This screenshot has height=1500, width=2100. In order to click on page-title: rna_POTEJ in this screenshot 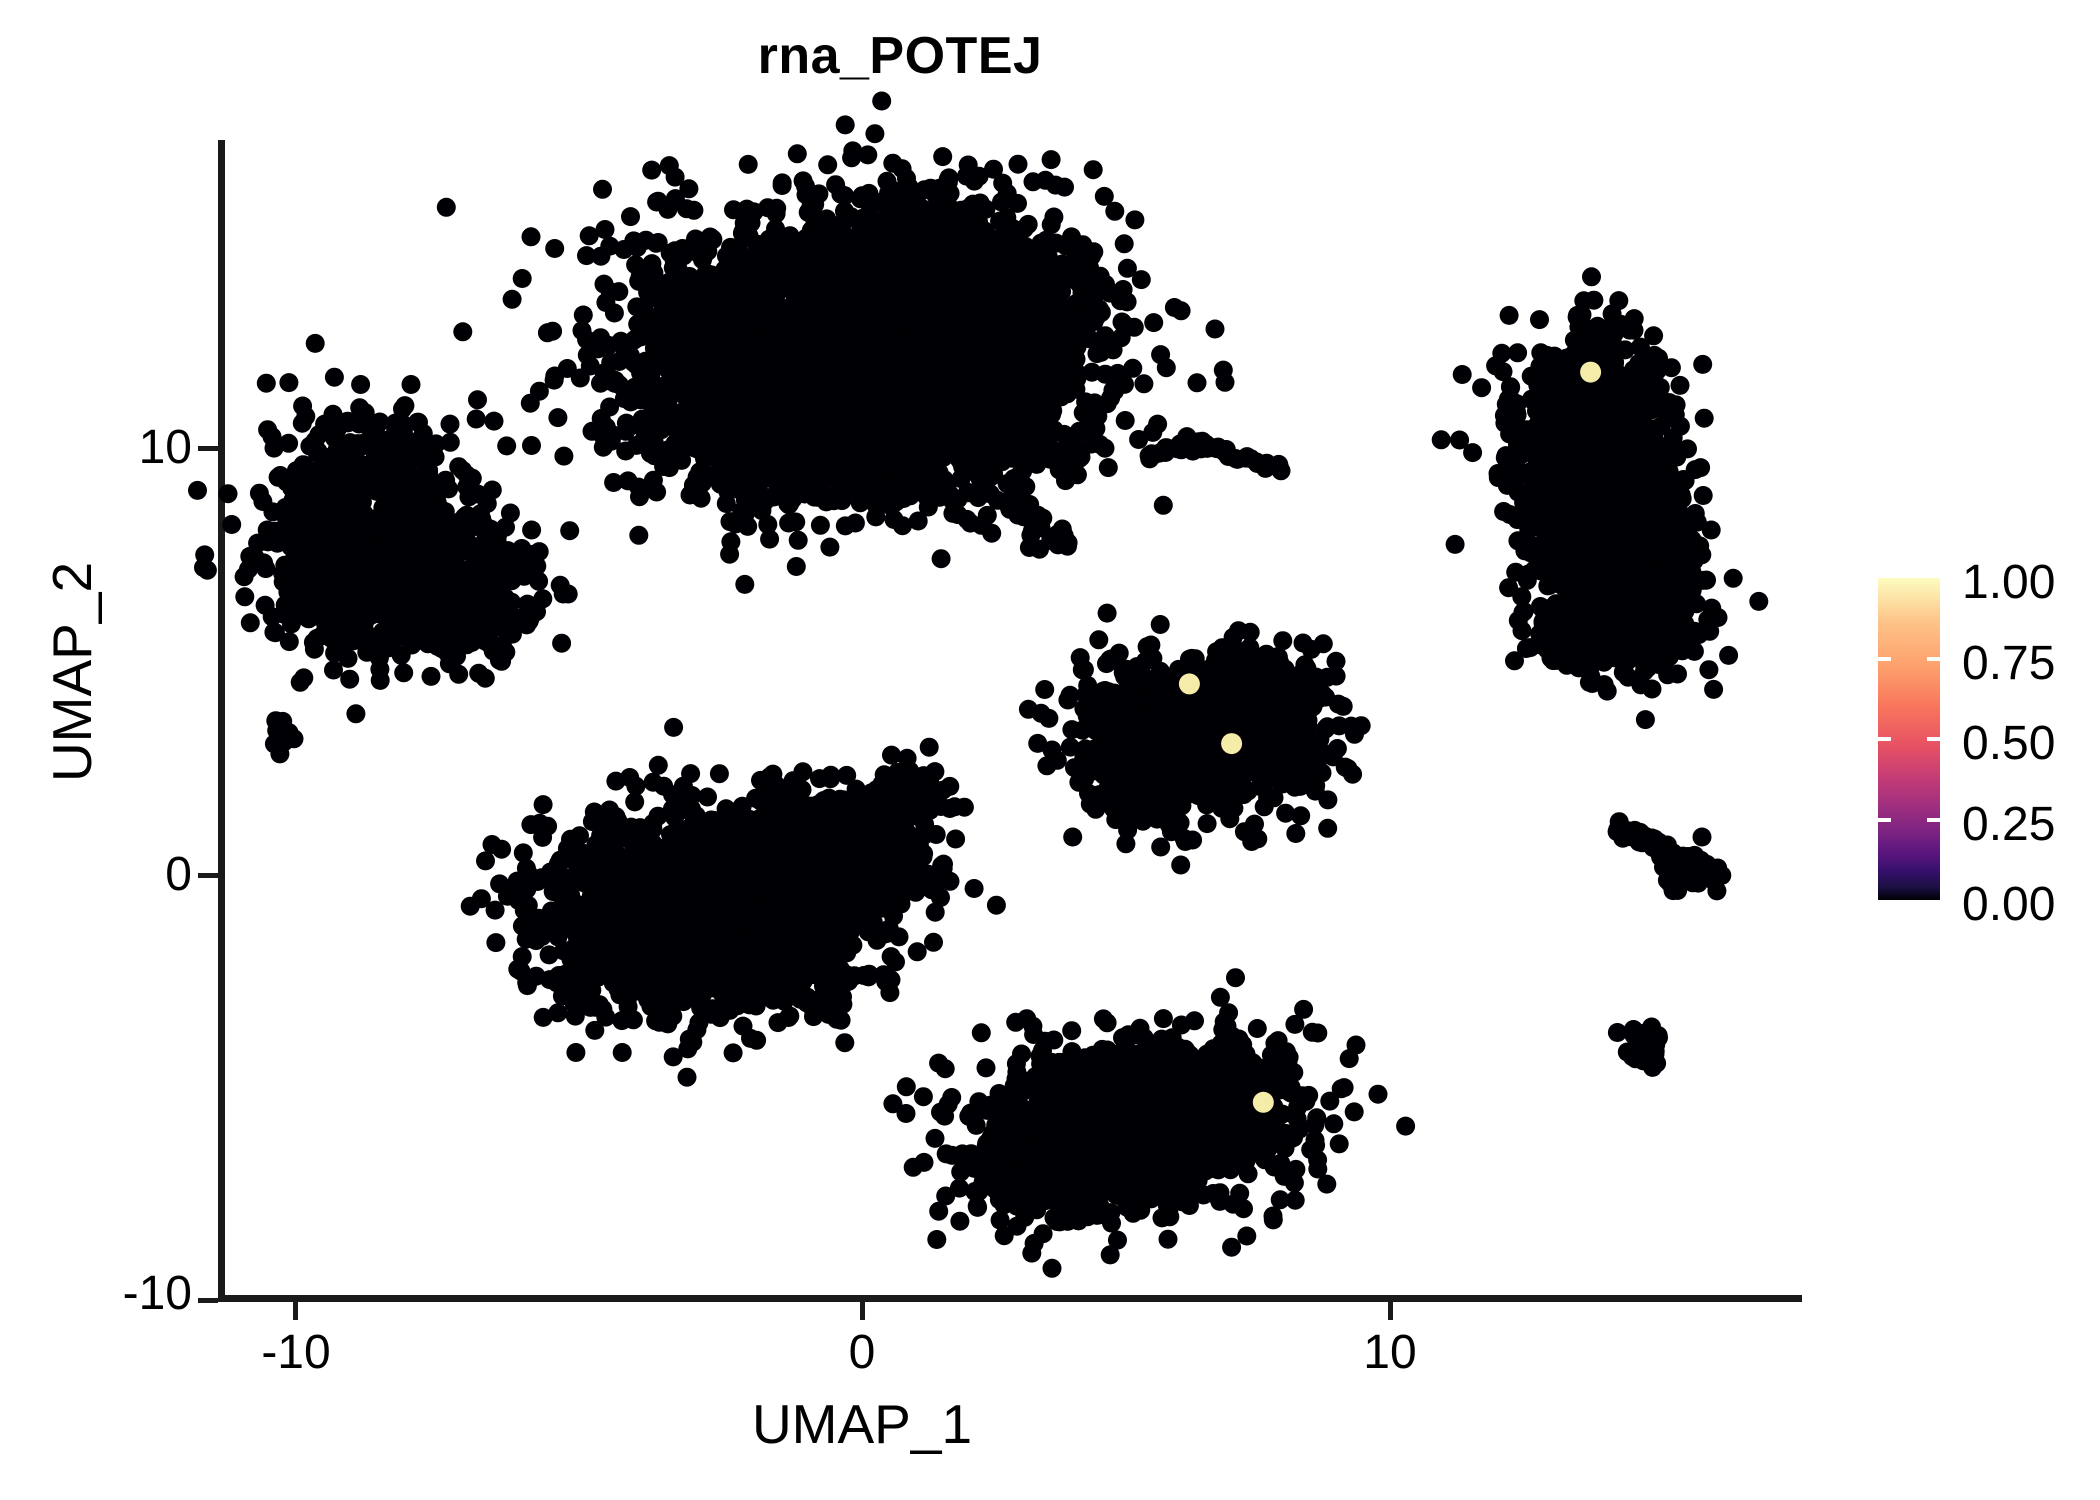, I will do `click(900, 56)`.